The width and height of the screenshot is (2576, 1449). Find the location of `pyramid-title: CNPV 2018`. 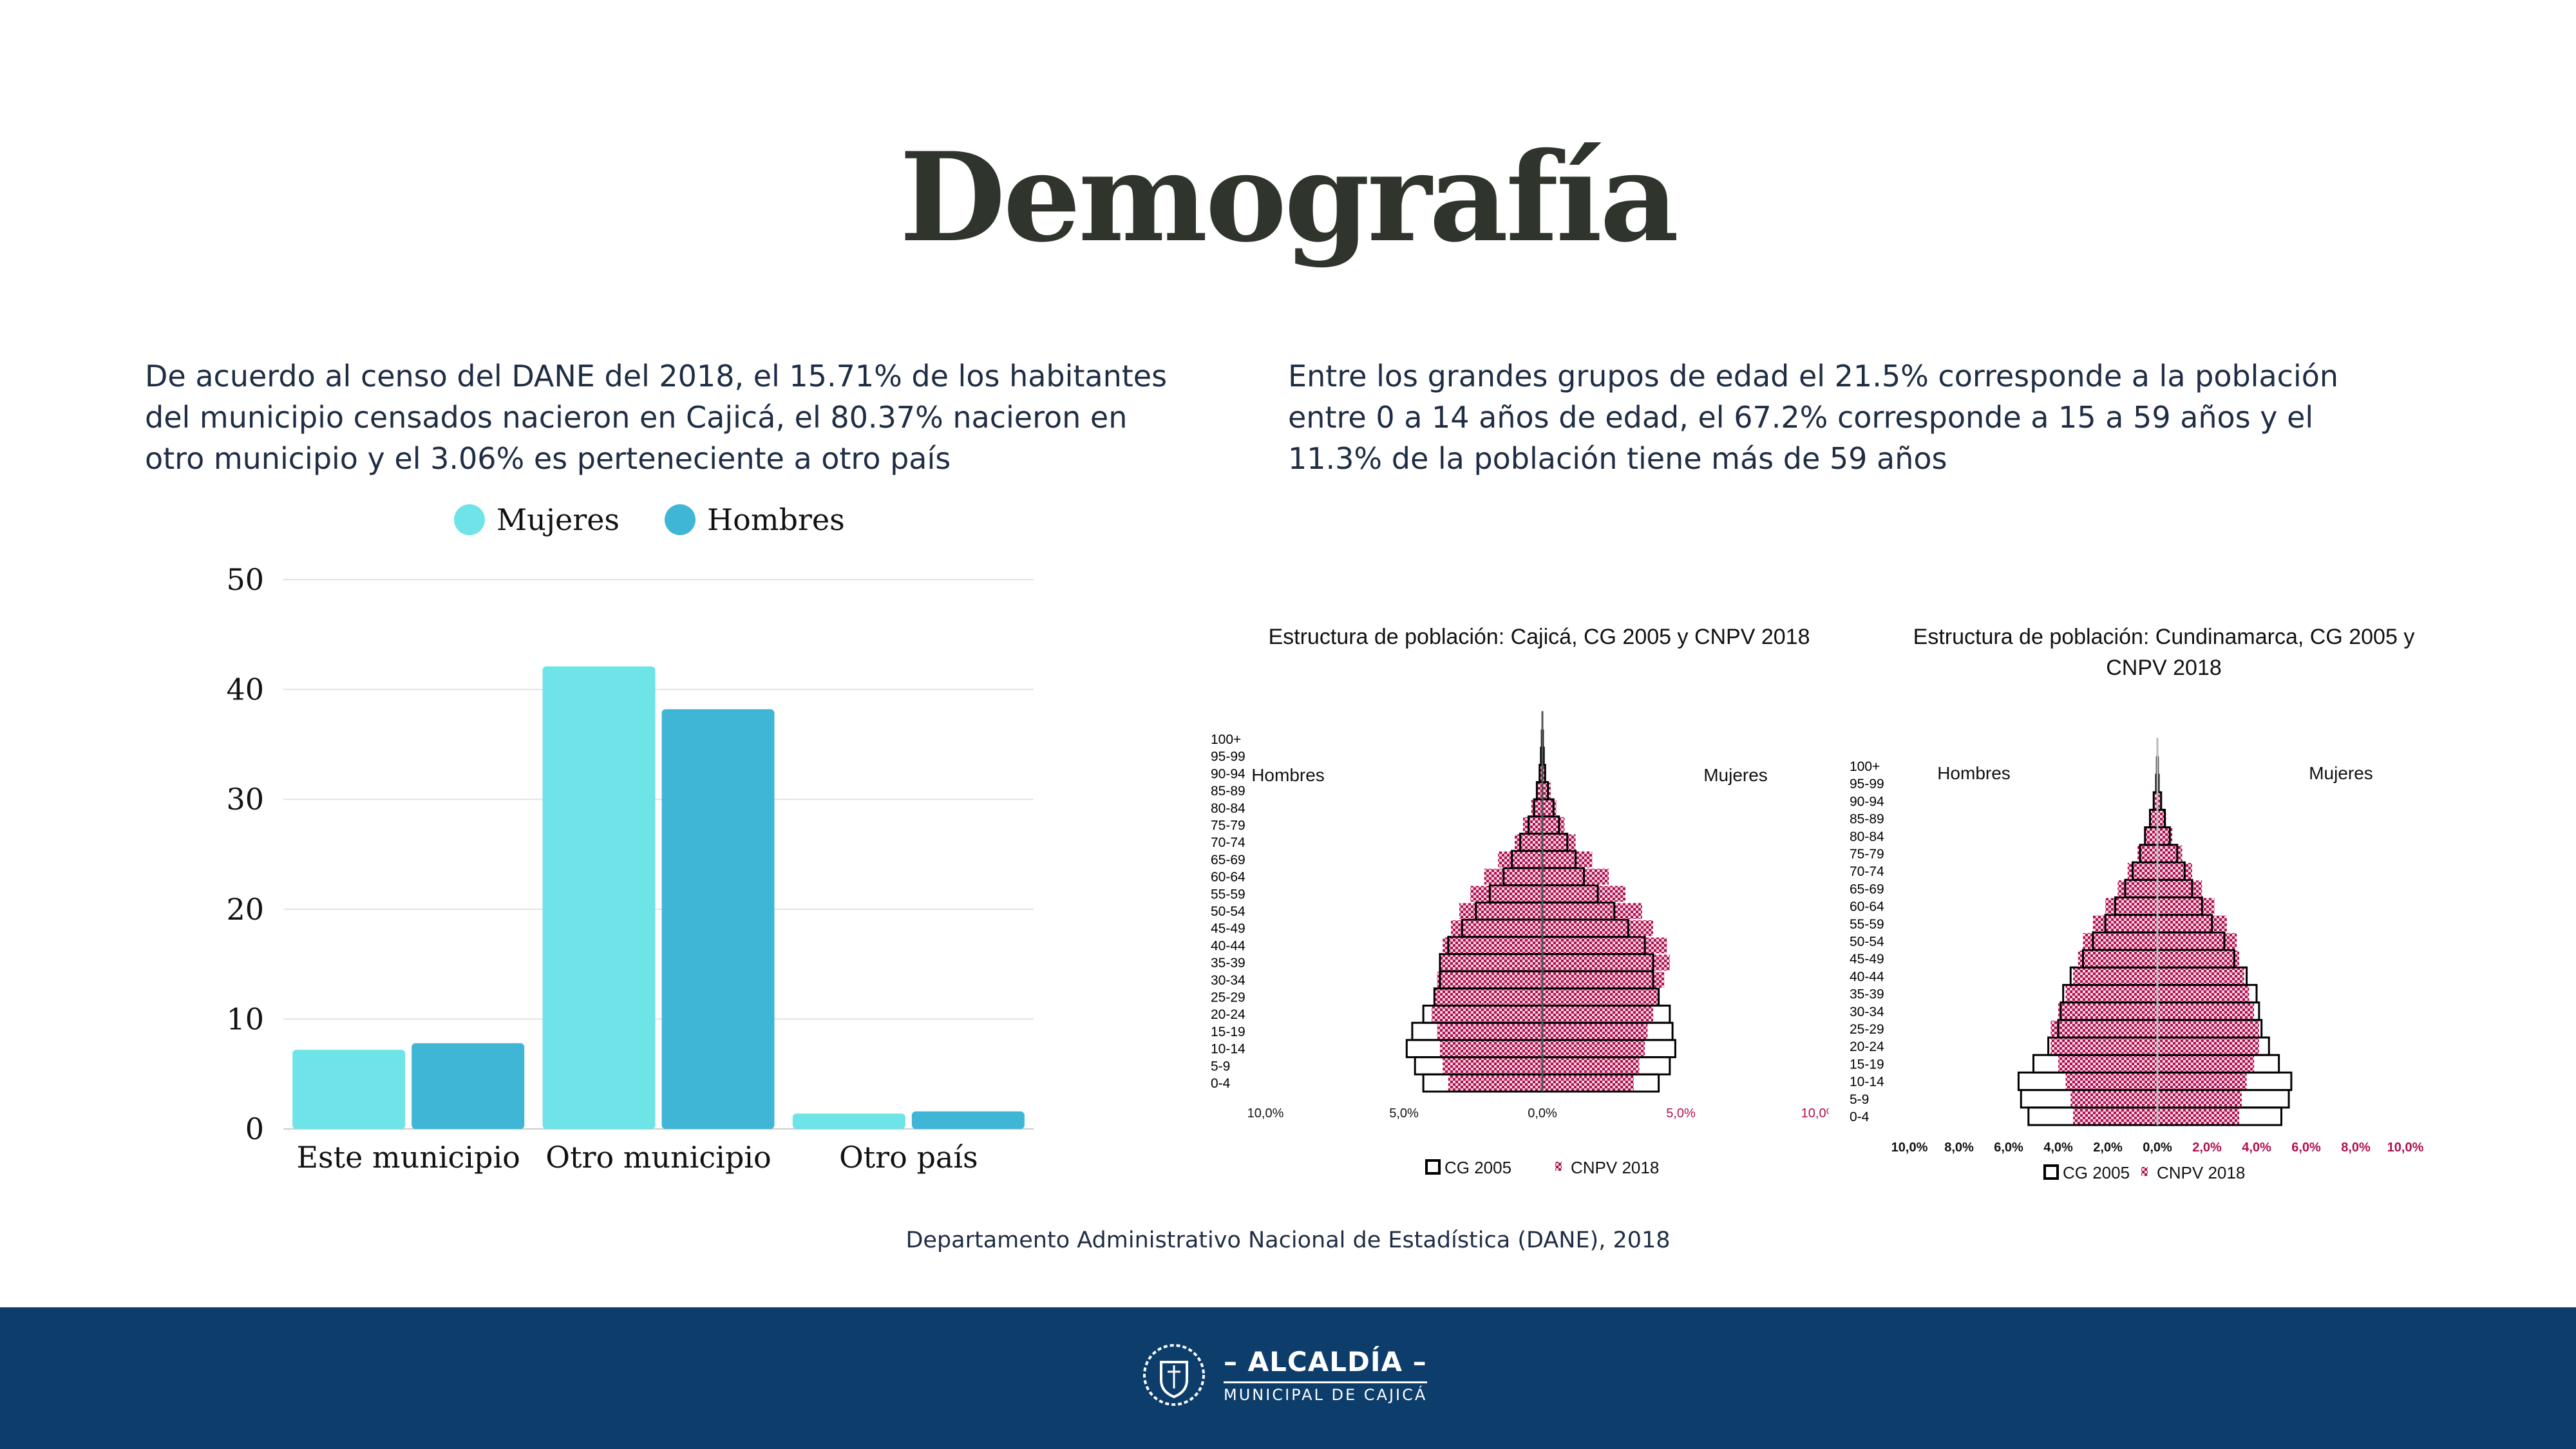

pyramid-title: CNPV 2018 is located at coordinates (2164, 668).